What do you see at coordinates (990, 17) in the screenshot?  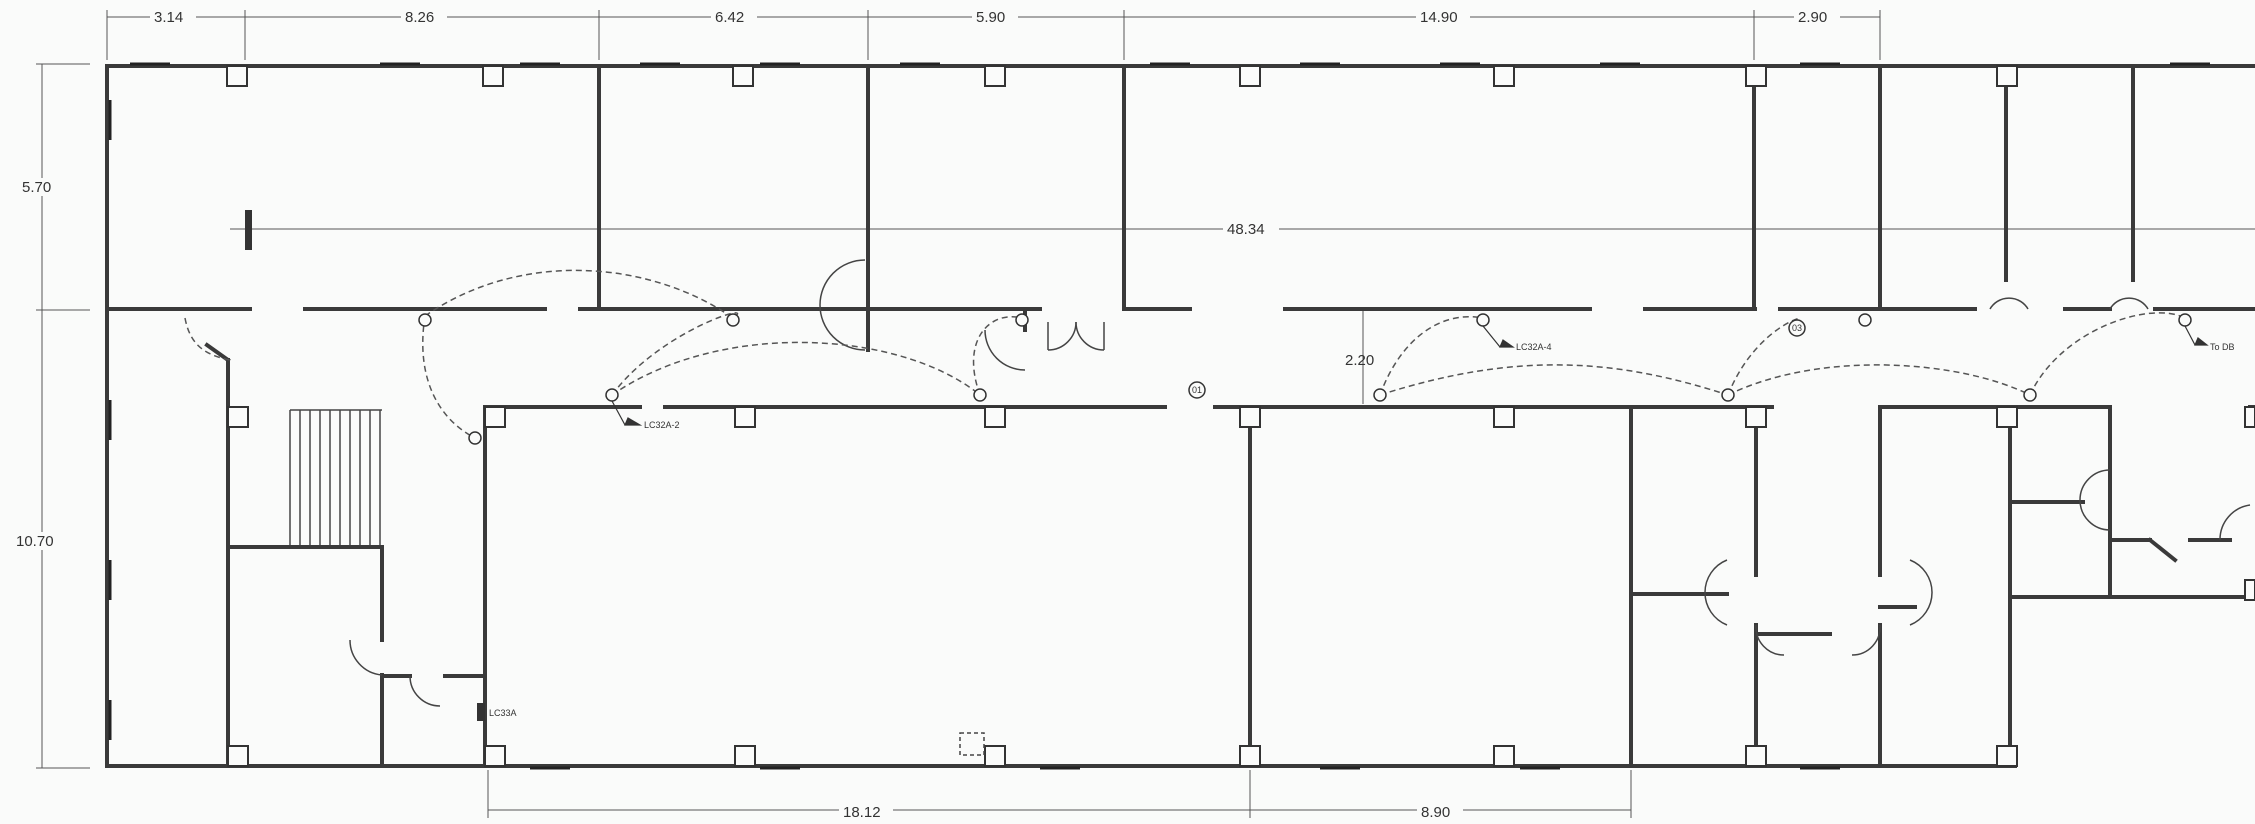 I see `dim-top-4: 5.90` at bounding box center [990, 17].